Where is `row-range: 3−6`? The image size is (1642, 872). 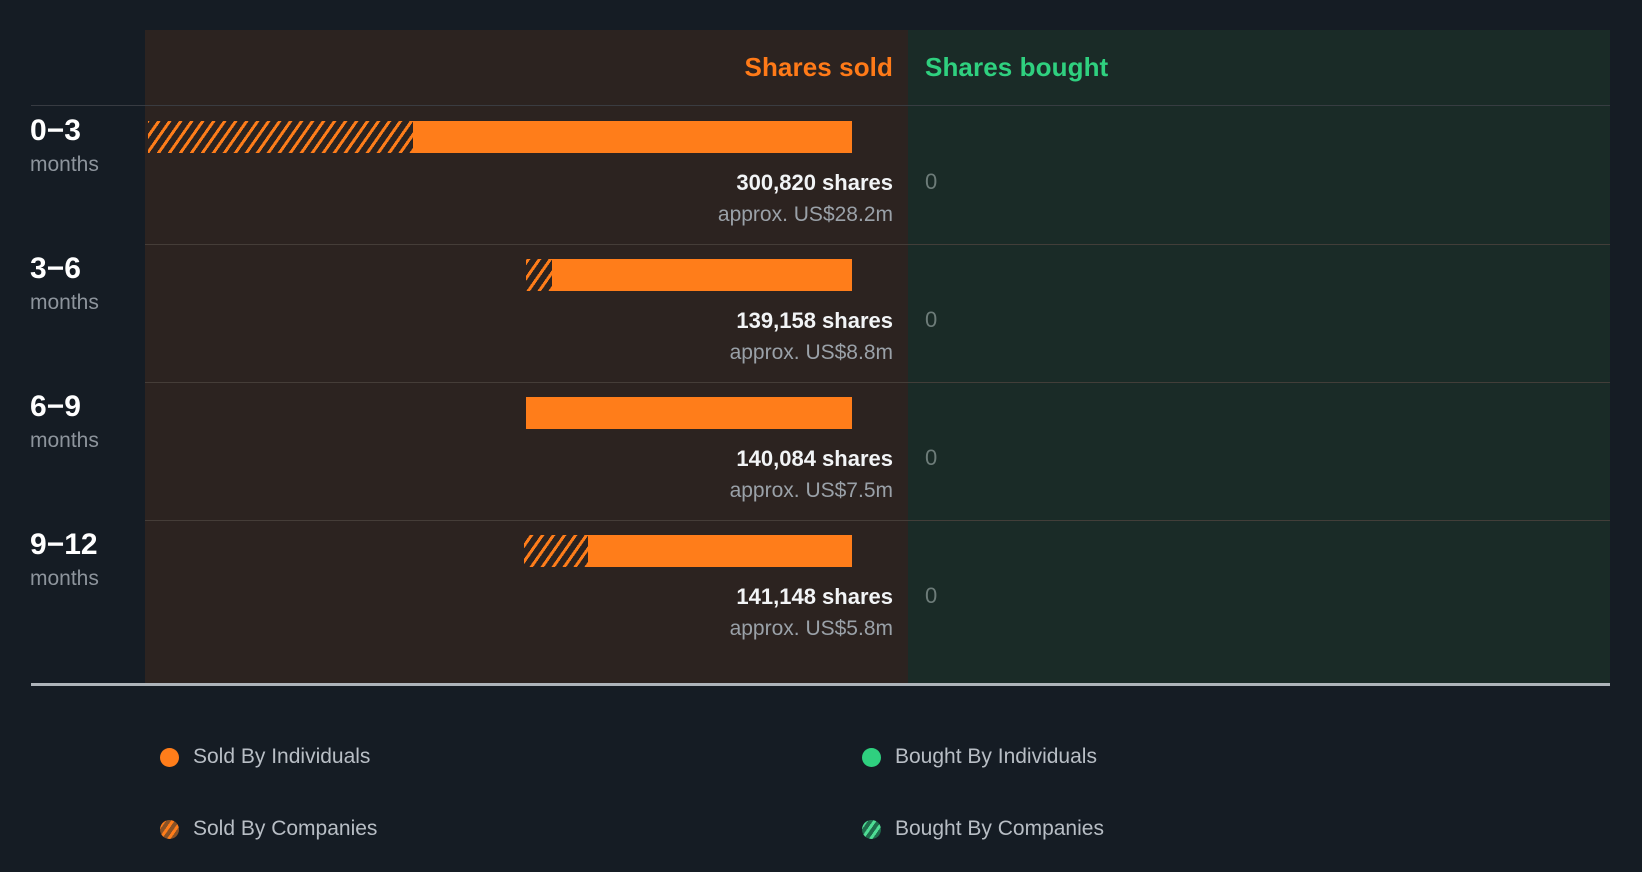 row-range: 3−6 is located at coordinates (55, 268).